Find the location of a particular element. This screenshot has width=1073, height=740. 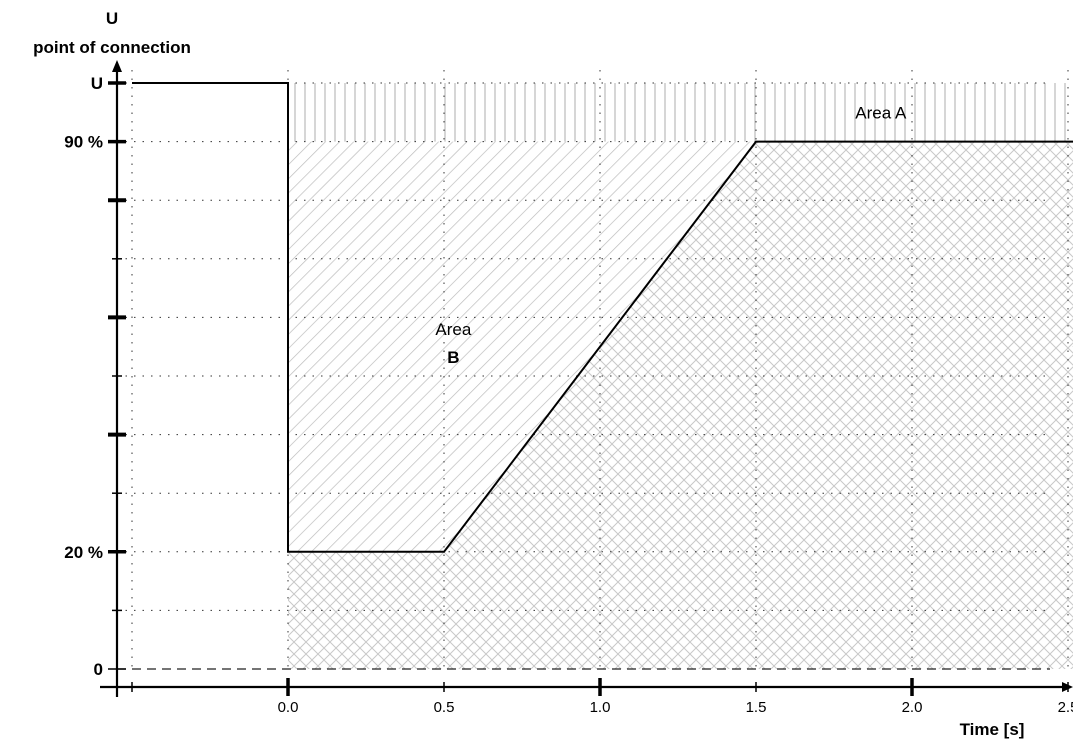

y-tick-label: 20 % is located at coordinates (83, 552).